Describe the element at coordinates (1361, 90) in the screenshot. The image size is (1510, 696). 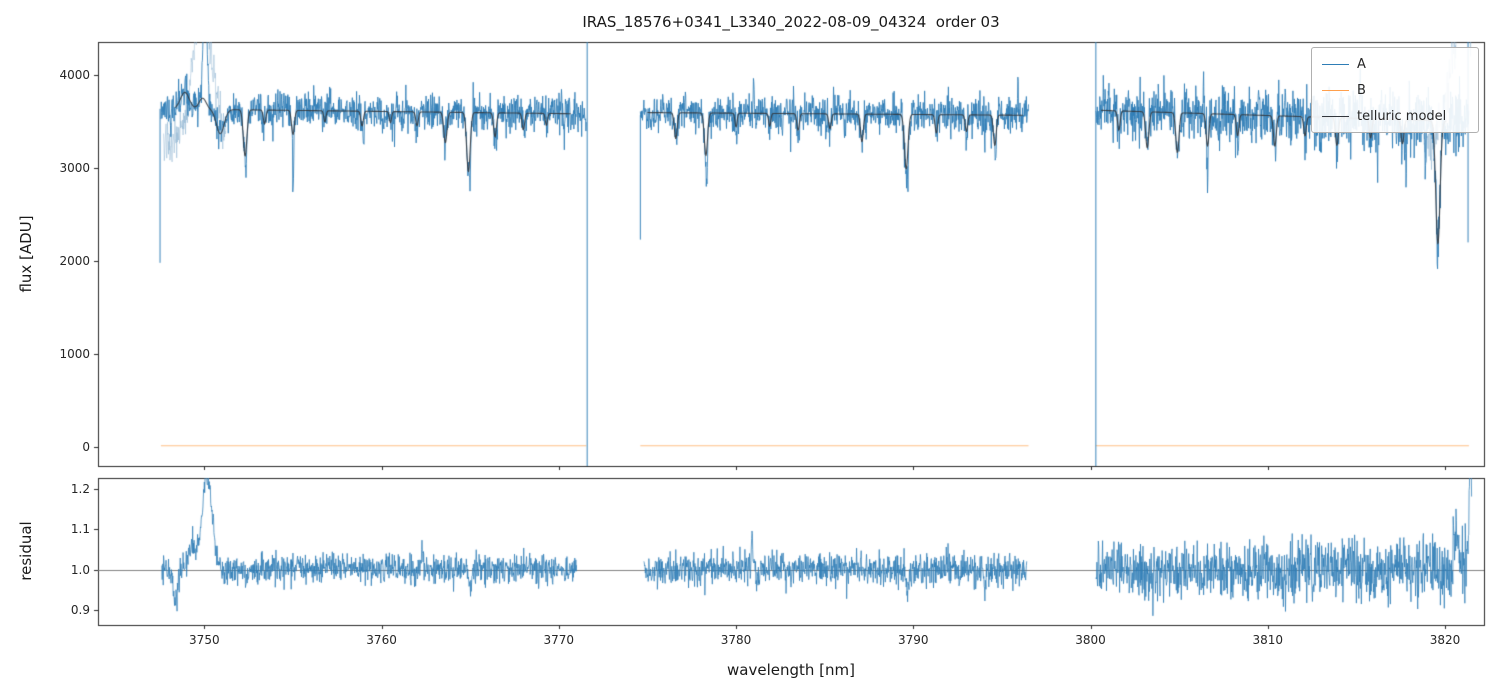
I see `legend-label-b: B` at that location.